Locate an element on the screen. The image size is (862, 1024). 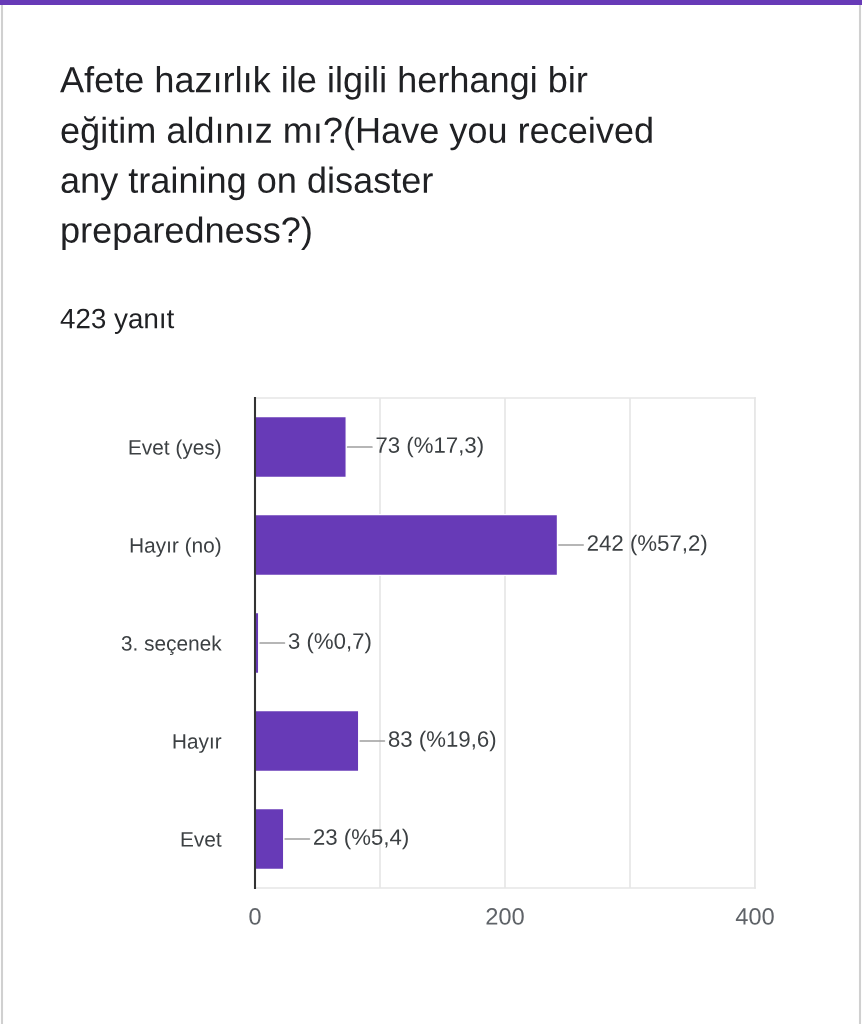
y-tick-label: 3. seçenek is located at coordinates (171, 645).